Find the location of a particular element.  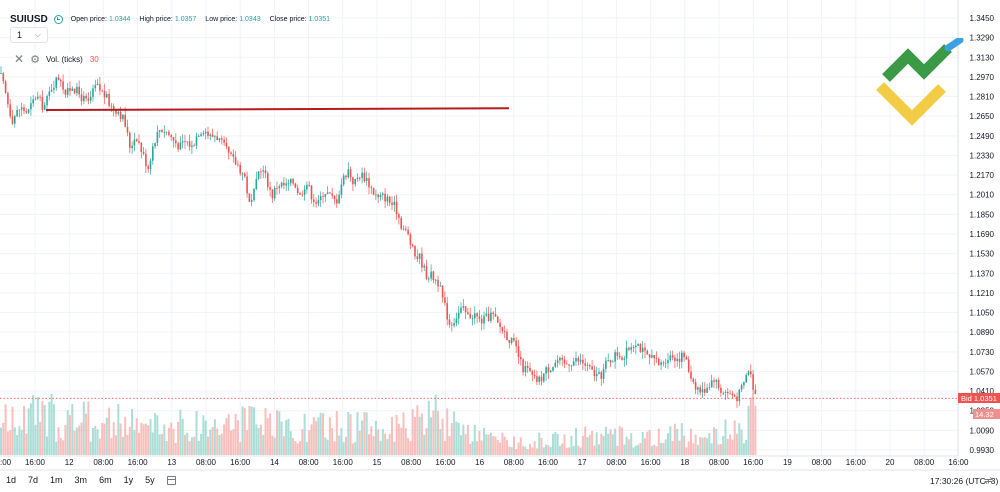

utc-clock: 17:30:26 (UTC+3) is located at coordinates (964, 481).